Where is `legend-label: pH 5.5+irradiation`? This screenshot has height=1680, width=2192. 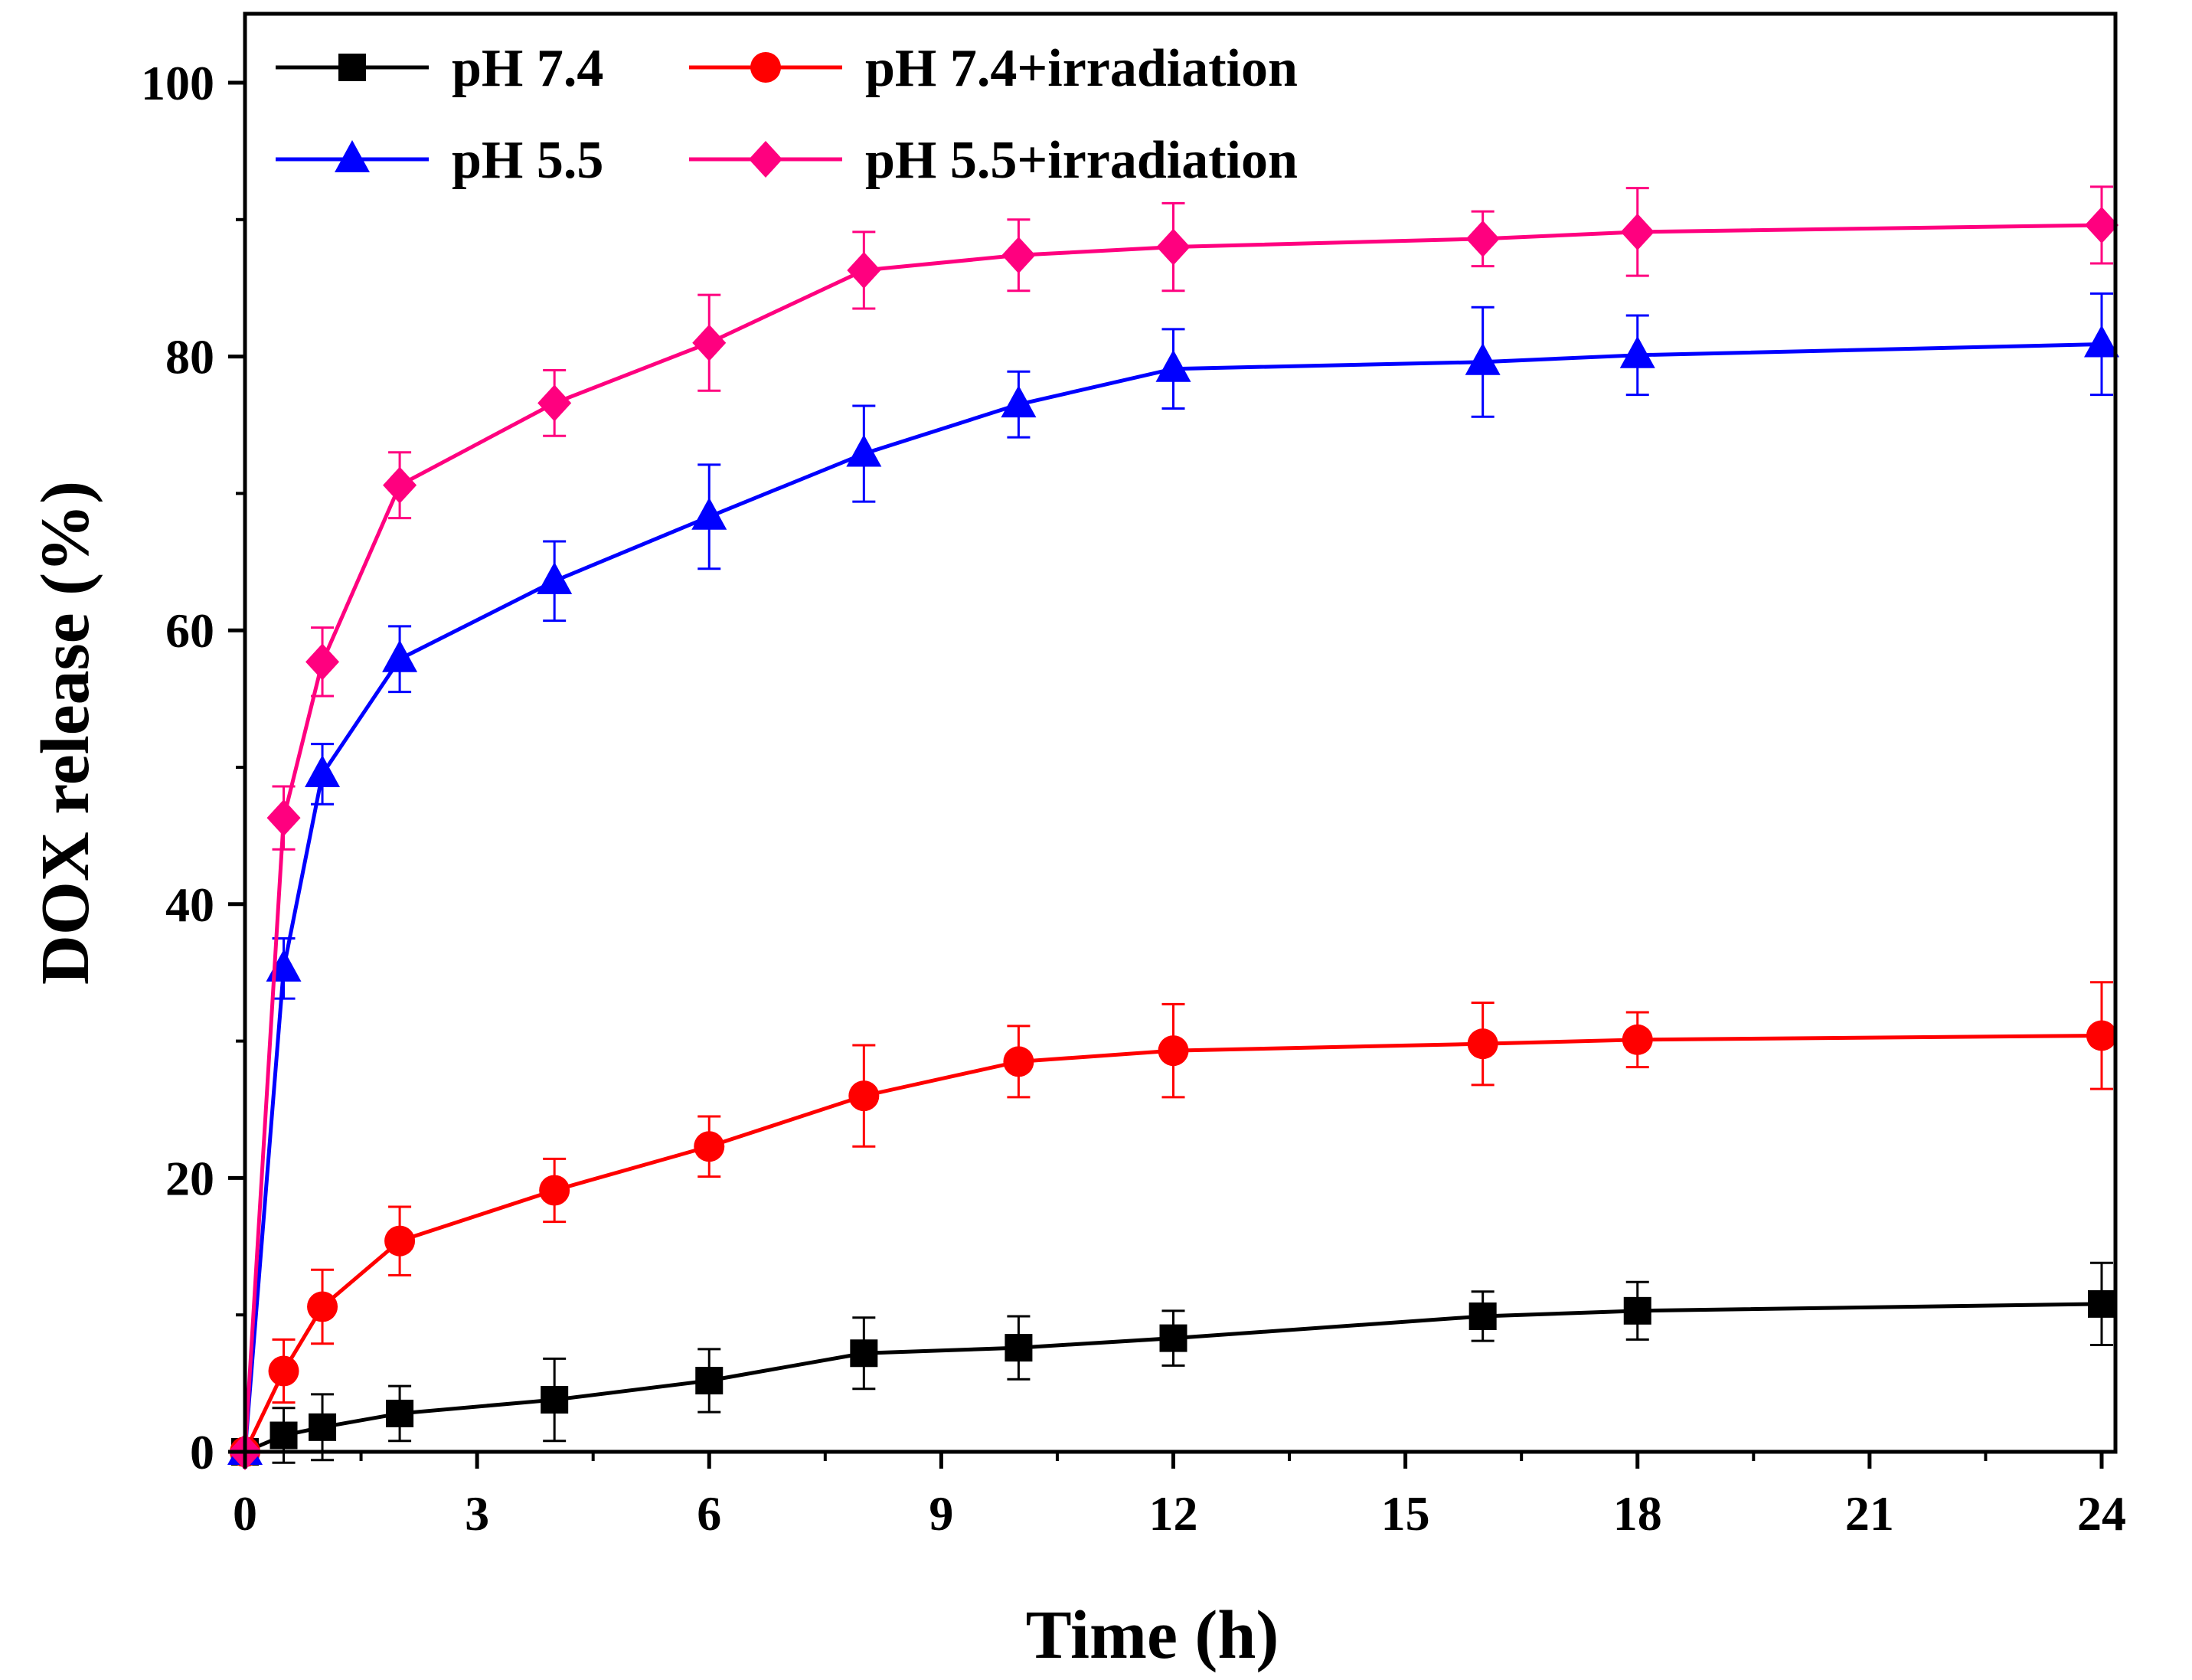 legend-label: pH 5.5+irradiation is located at coordinates (1081, 160).